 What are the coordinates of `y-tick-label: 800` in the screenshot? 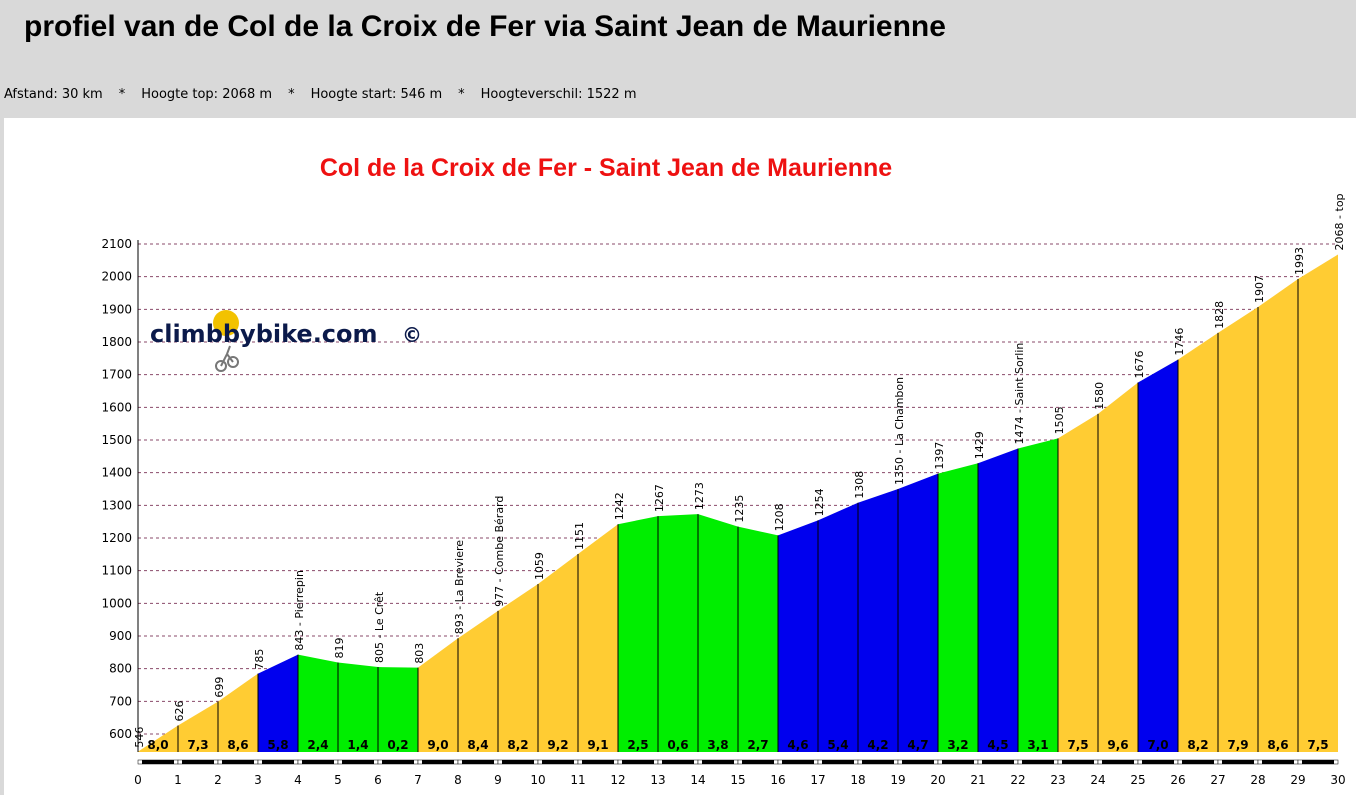 It's located at (120, 669).